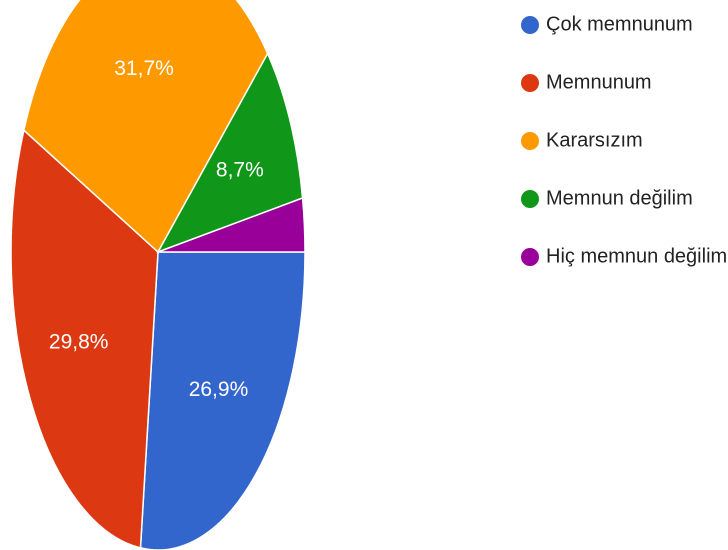 The width and height of the screenshot is (728, 550). I want to click on slice-label: 26,9%, so click(219, 389).